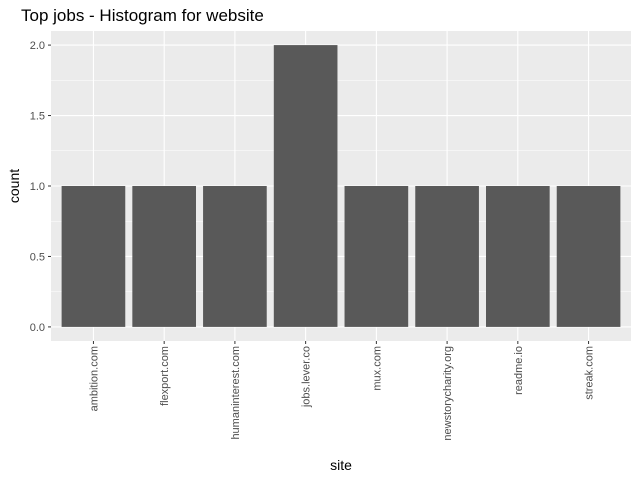  What do you see at coordinates (341, 465) in the screenshot?
I see `x-axis-title: site` at bounding box center [341, 465].